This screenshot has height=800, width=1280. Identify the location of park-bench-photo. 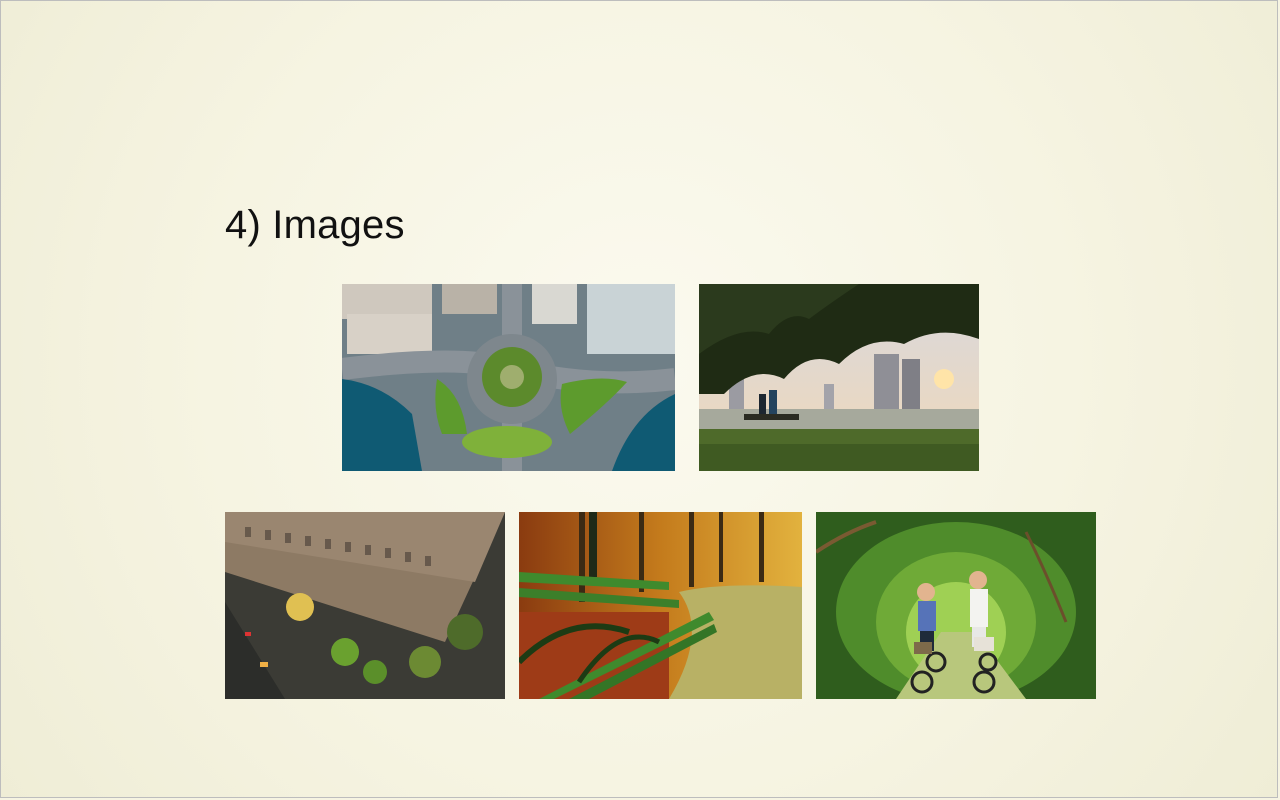
(660, 605).